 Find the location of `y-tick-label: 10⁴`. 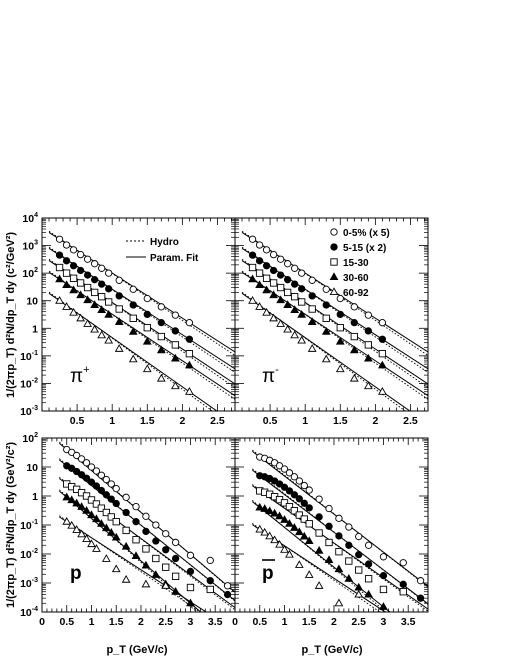

y-tick-label: 10⁴ is located at coordinates (30, 218).